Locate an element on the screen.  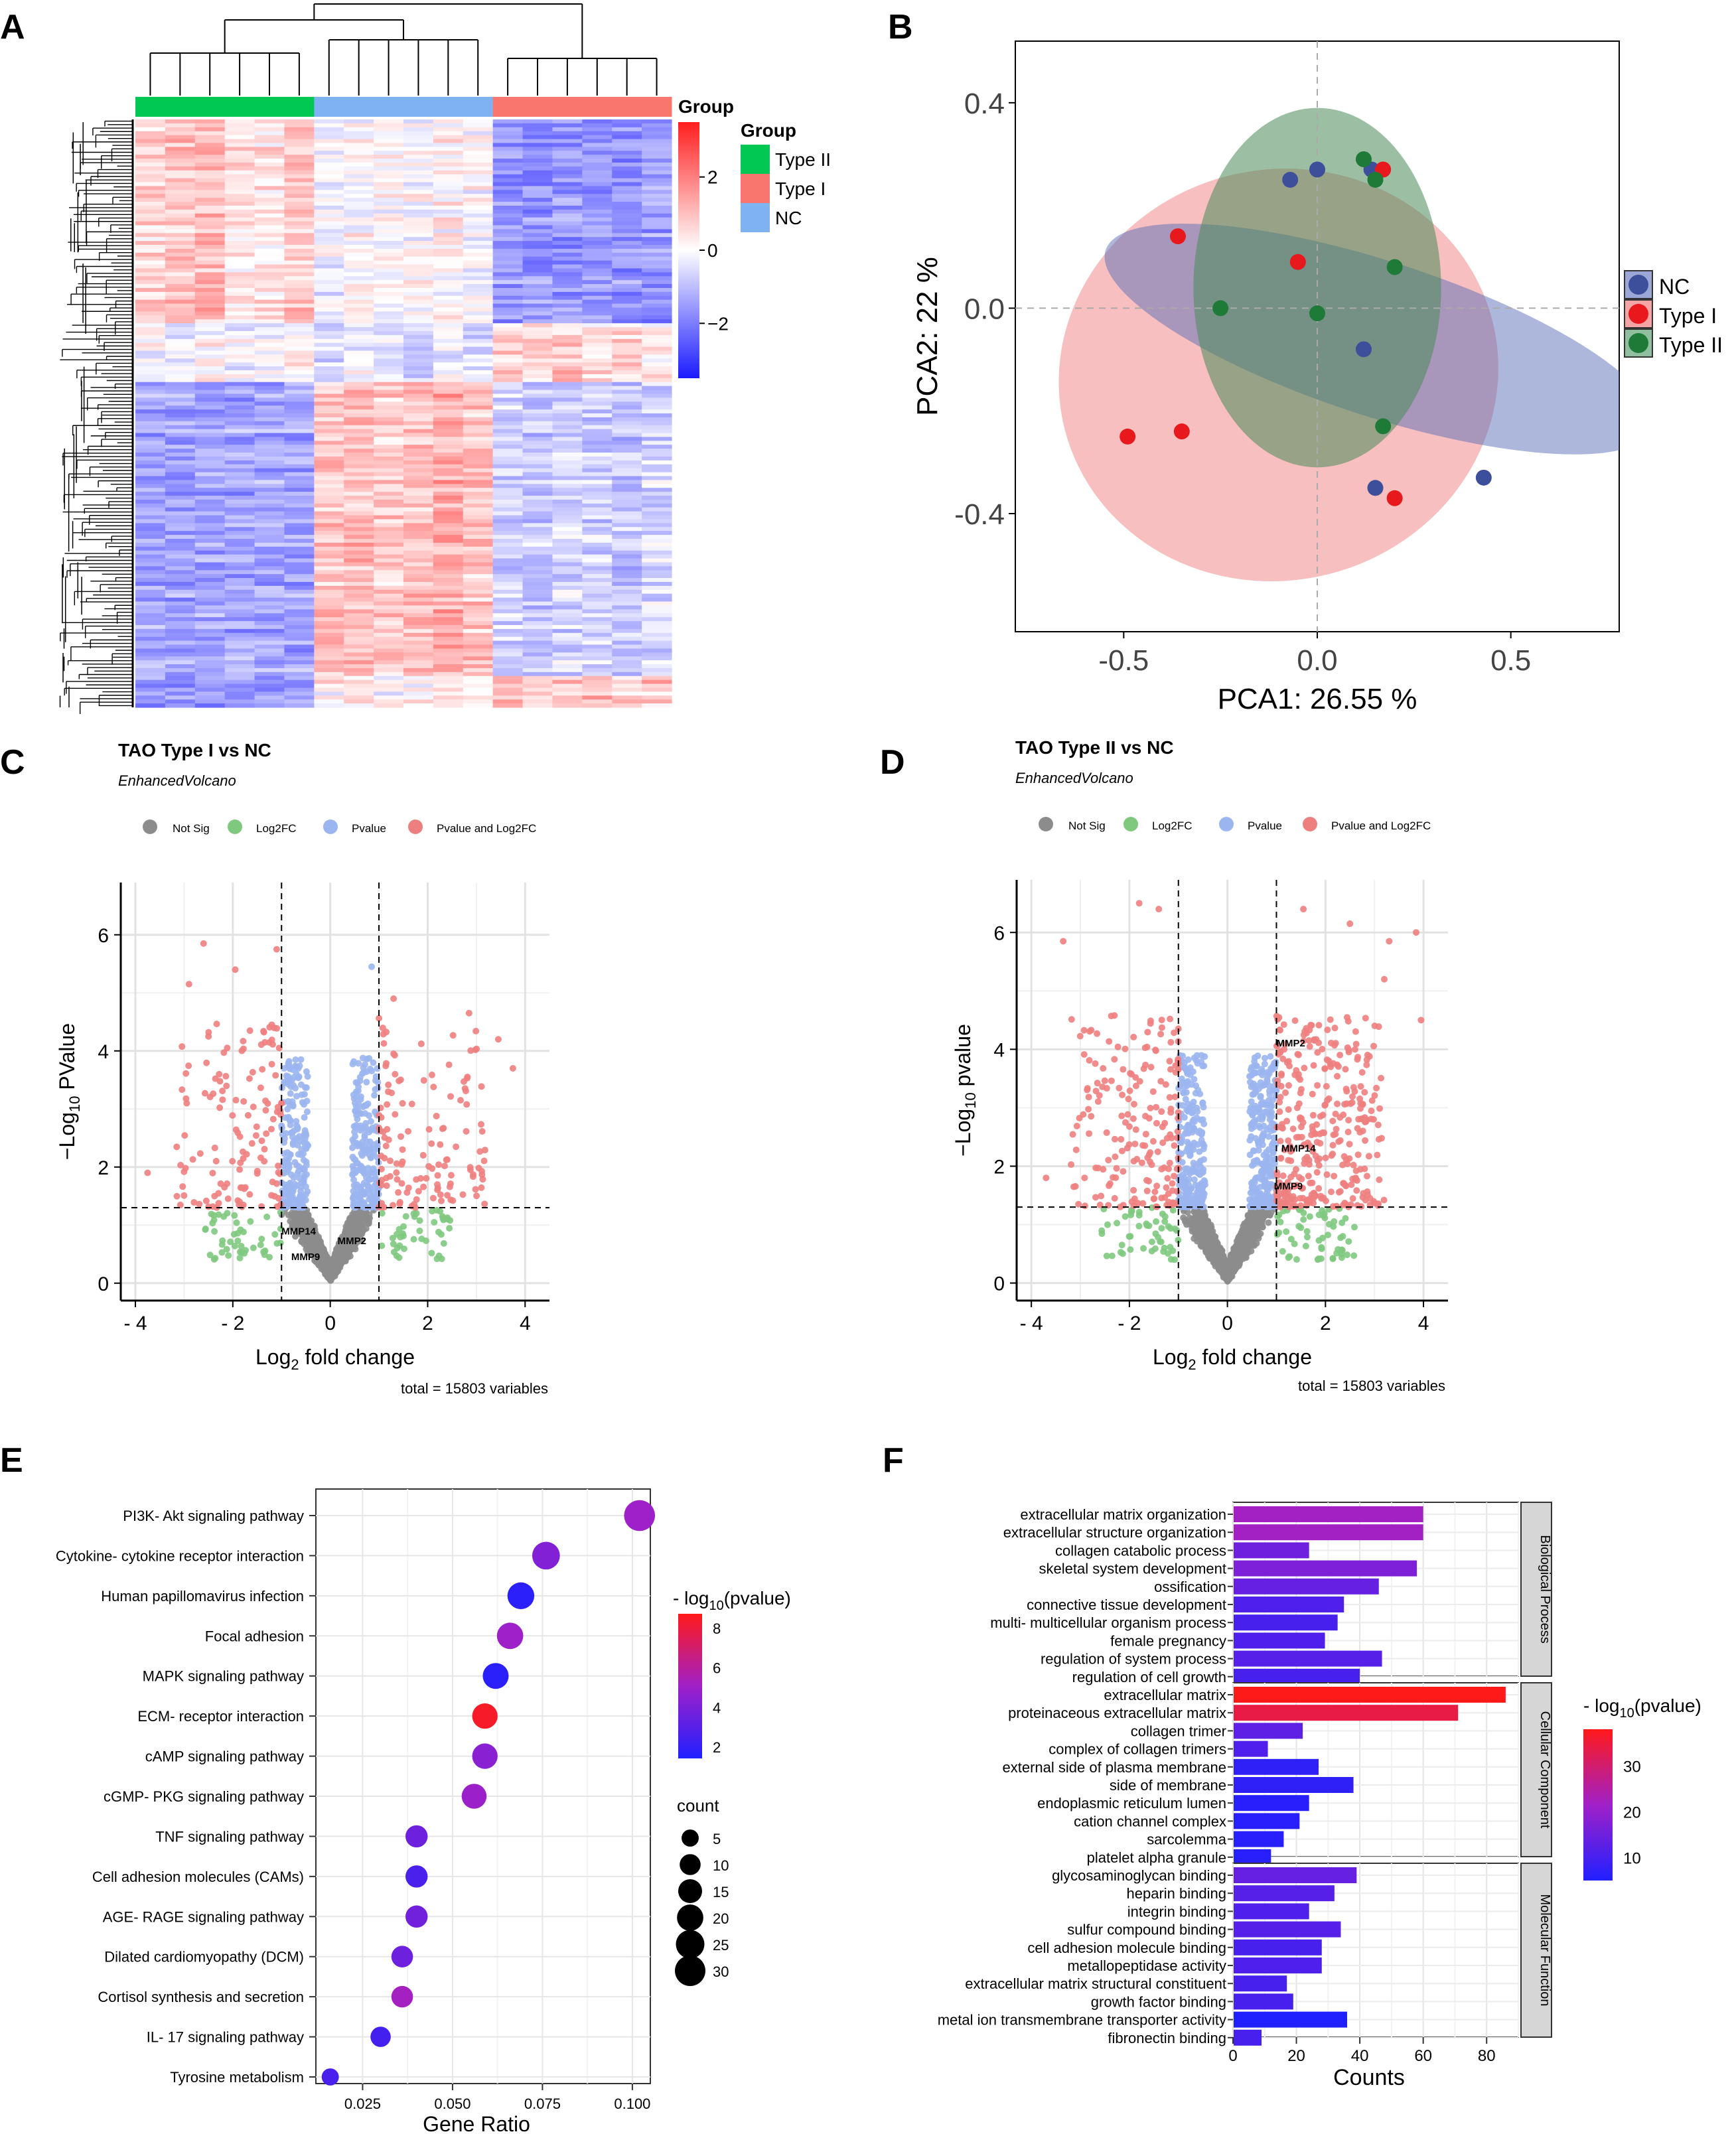
pca-point-nc is located at coordinates (1317, 169).